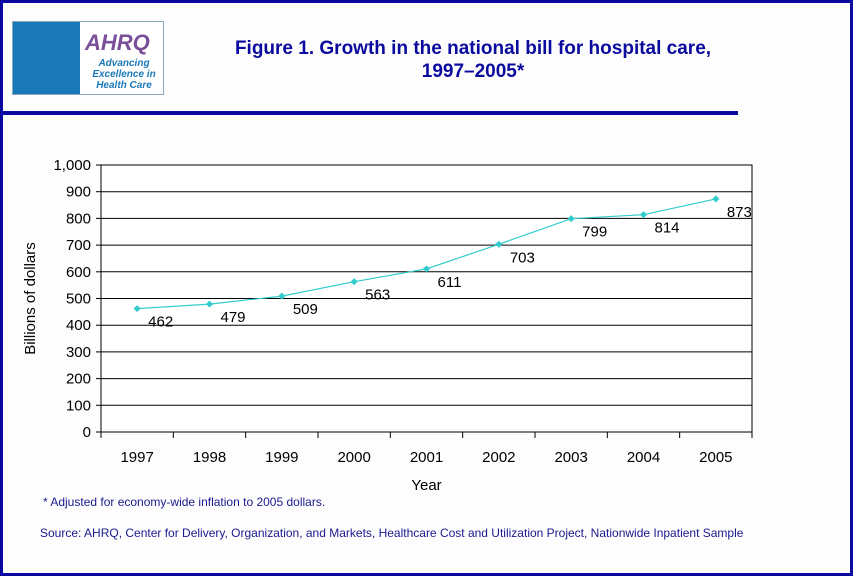  What do you see at coordinates (78, 245) in the screenshot?
I see `y-tick-label: 700` at bounding box center [78, 245].